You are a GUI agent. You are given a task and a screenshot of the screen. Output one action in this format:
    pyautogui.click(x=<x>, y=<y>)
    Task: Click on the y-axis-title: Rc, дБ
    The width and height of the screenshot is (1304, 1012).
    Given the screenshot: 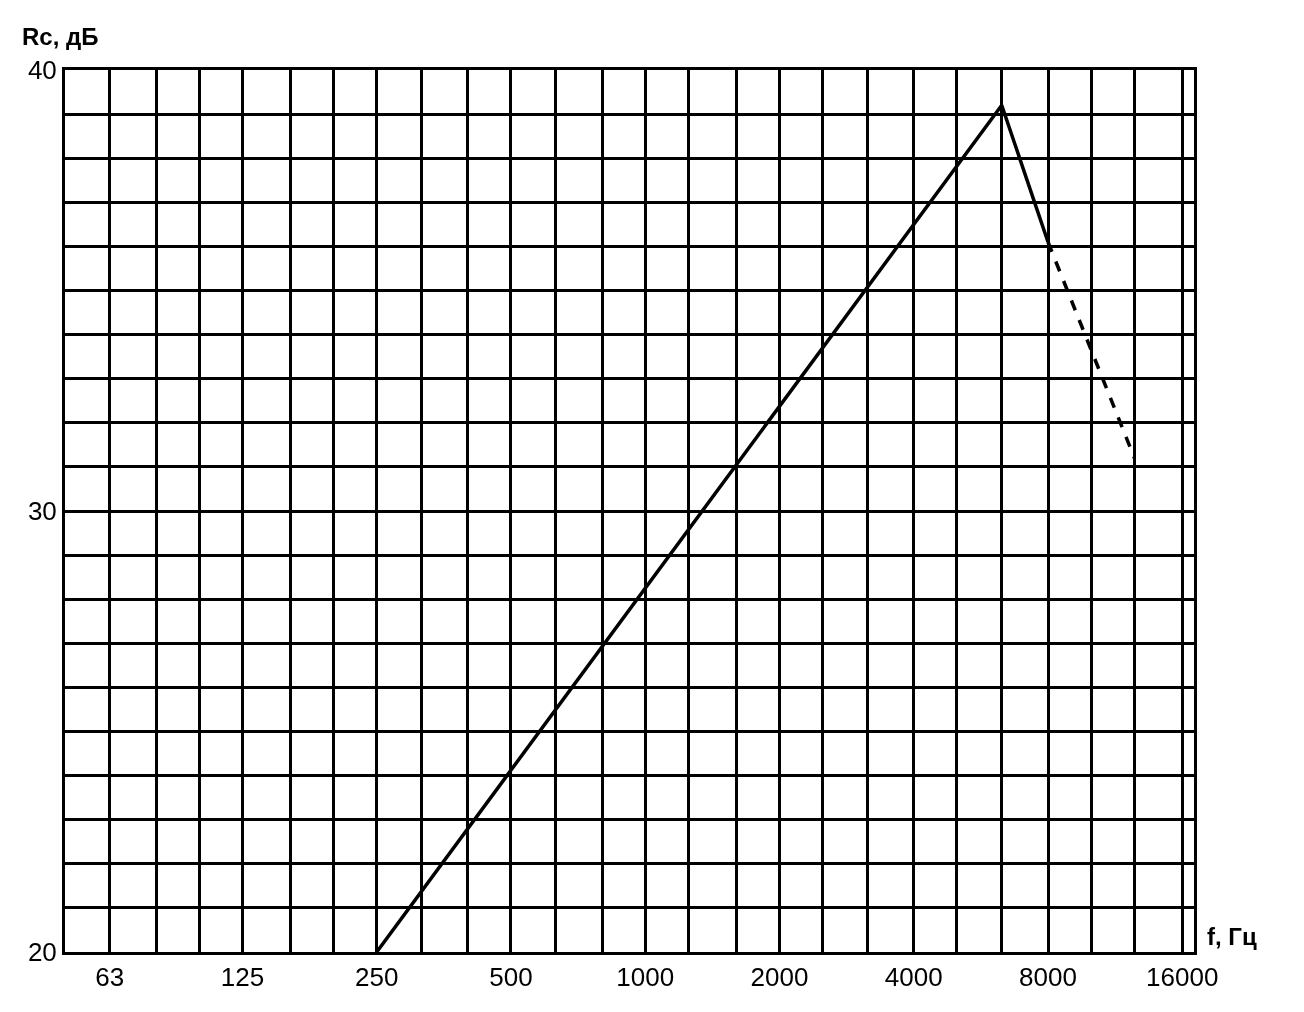 What is the action you would take?
    pyautogui.click(x=60, y=36)
    